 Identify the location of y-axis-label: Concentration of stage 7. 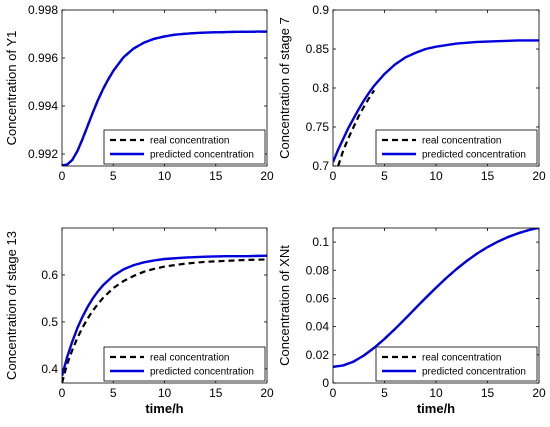
(284, 88).